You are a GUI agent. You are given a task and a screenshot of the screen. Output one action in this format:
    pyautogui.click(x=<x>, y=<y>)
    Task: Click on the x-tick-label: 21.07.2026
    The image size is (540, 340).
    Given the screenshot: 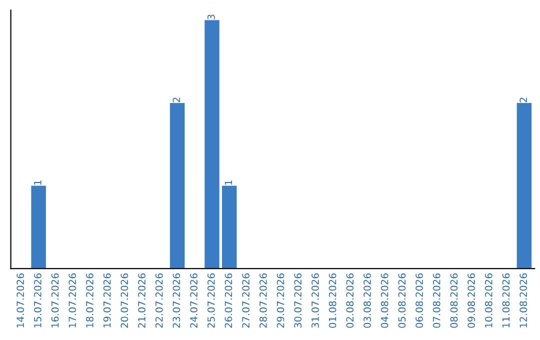 What is the action you would take?
    pyautogui.click(x=142, y=300)
    